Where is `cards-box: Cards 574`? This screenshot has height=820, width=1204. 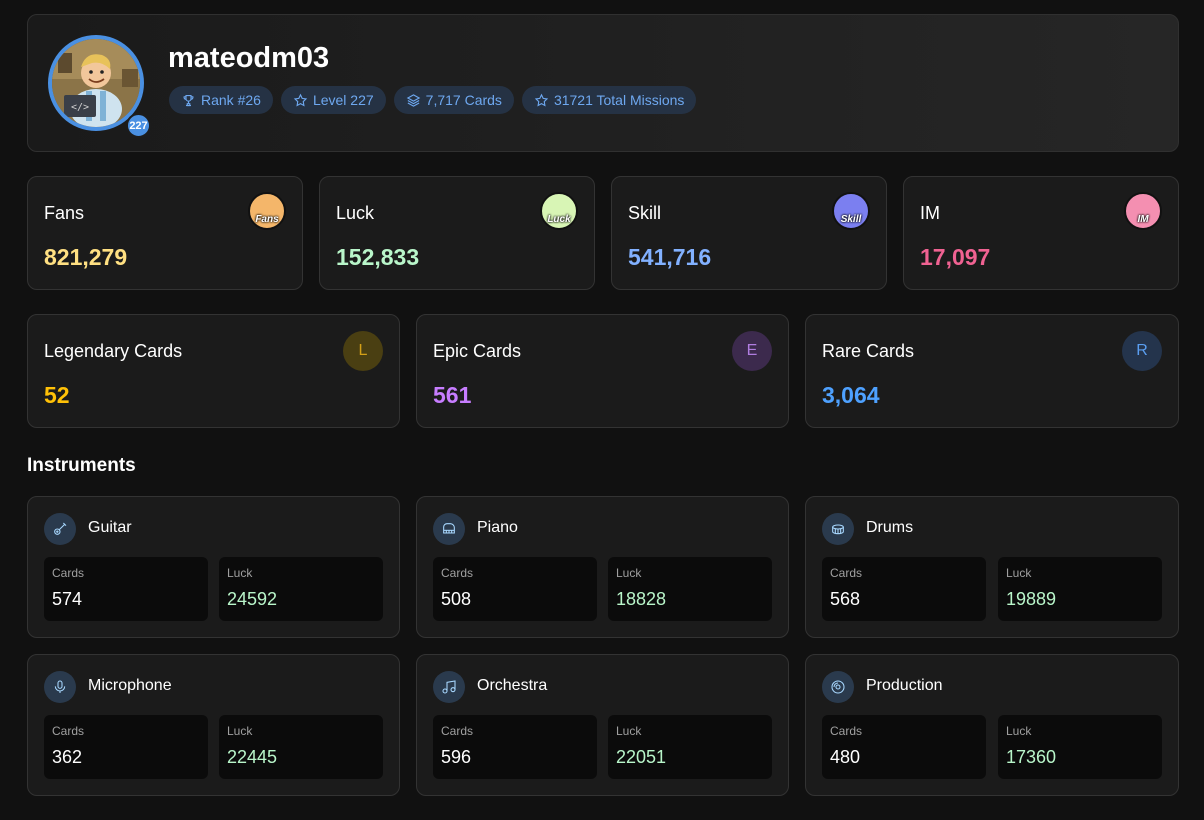
cards-box: Cards 574 is located at coordinates (126, 589).